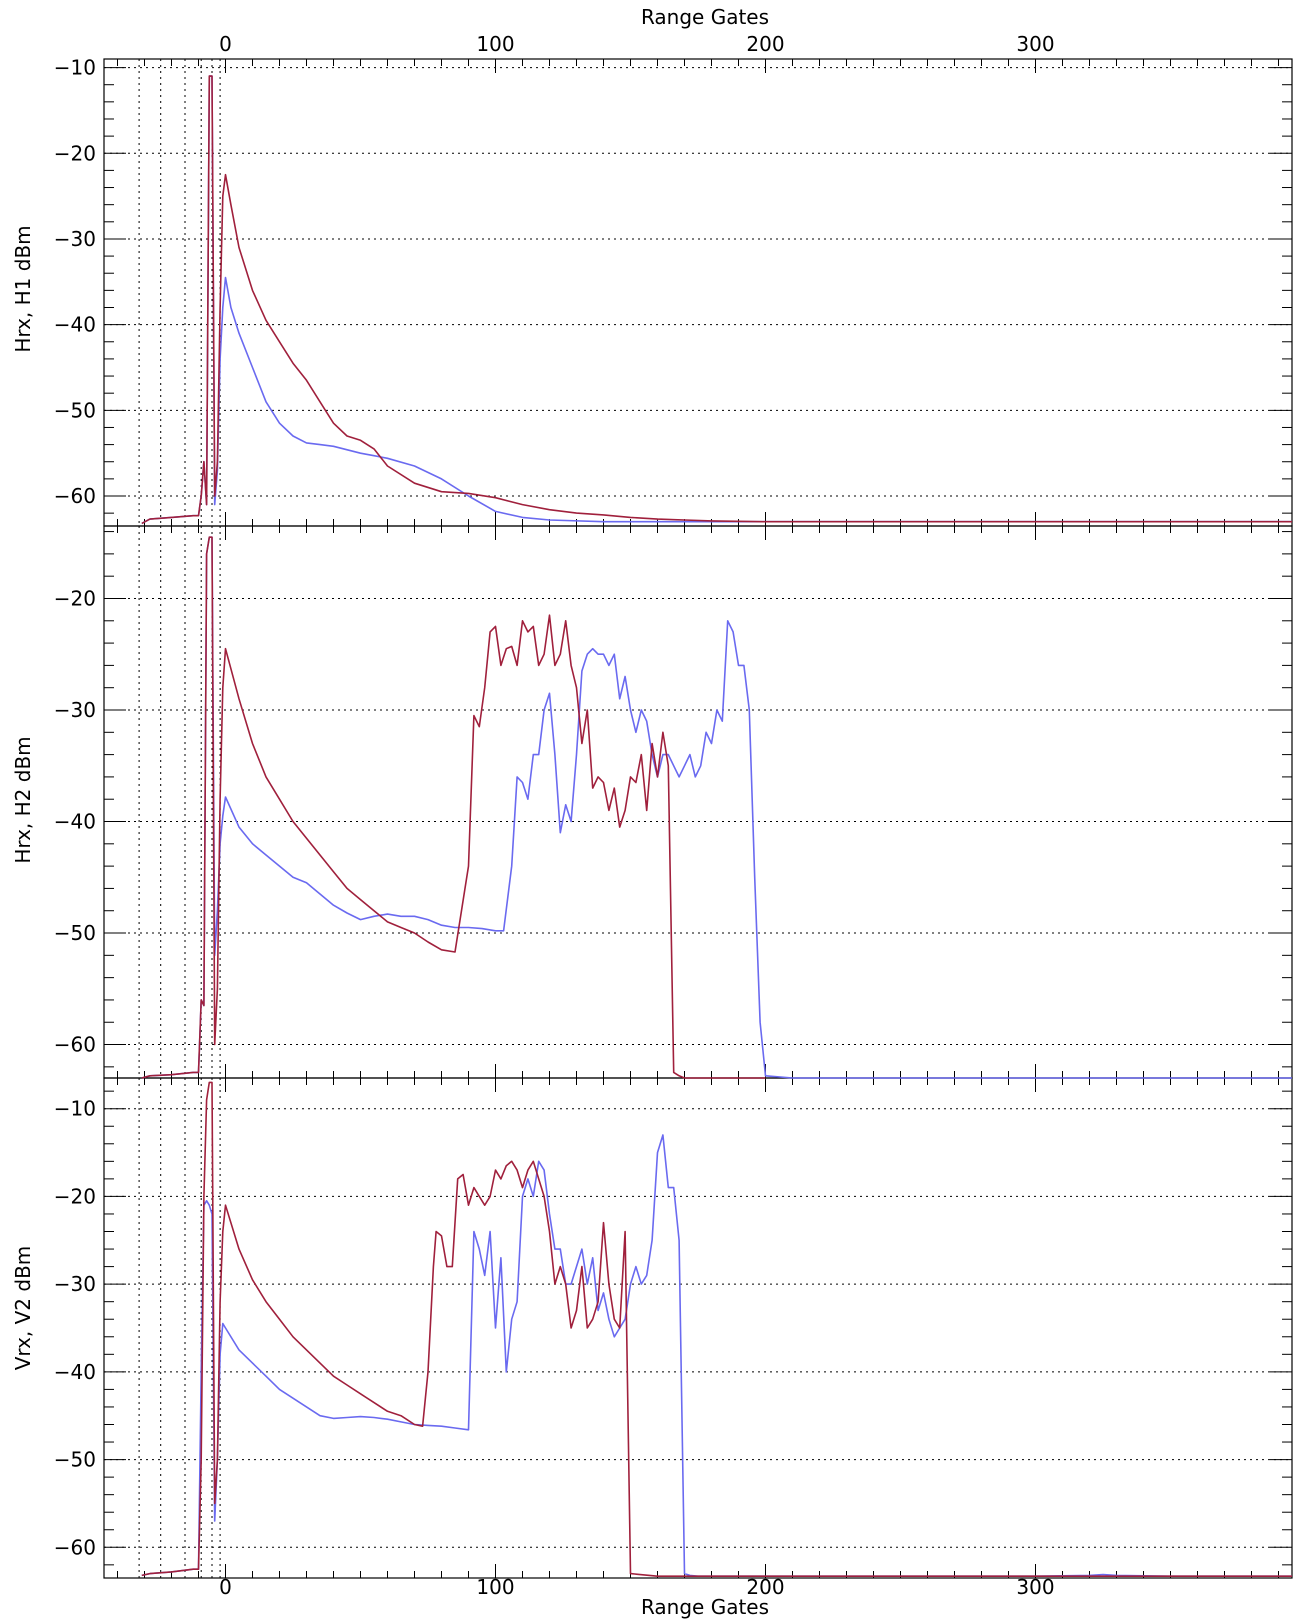 The image size is (1311, 1622). Describe the element at coordinates (75, 1460) in the screenshot. I see `panel-3-ytick-label-4: −50` at that location.